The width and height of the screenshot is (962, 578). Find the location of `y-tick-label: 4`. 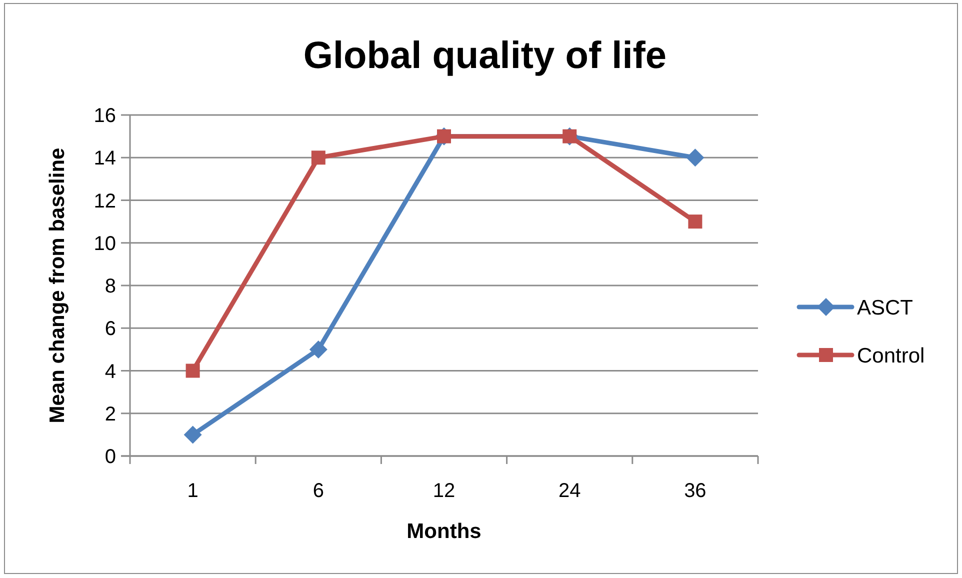

y-tick-label: 4 is located at coordinates (110, 371).